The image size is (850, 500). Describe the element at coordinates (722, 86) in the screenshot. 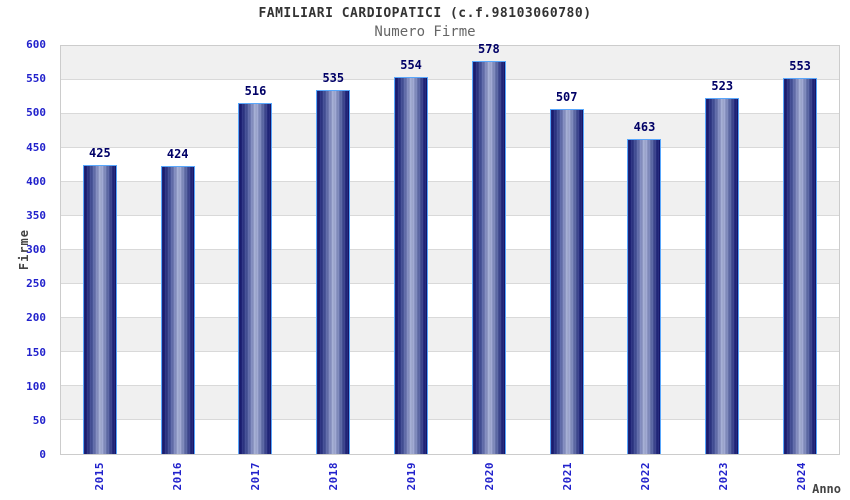

I see `bar-value-label: 523` at that location.